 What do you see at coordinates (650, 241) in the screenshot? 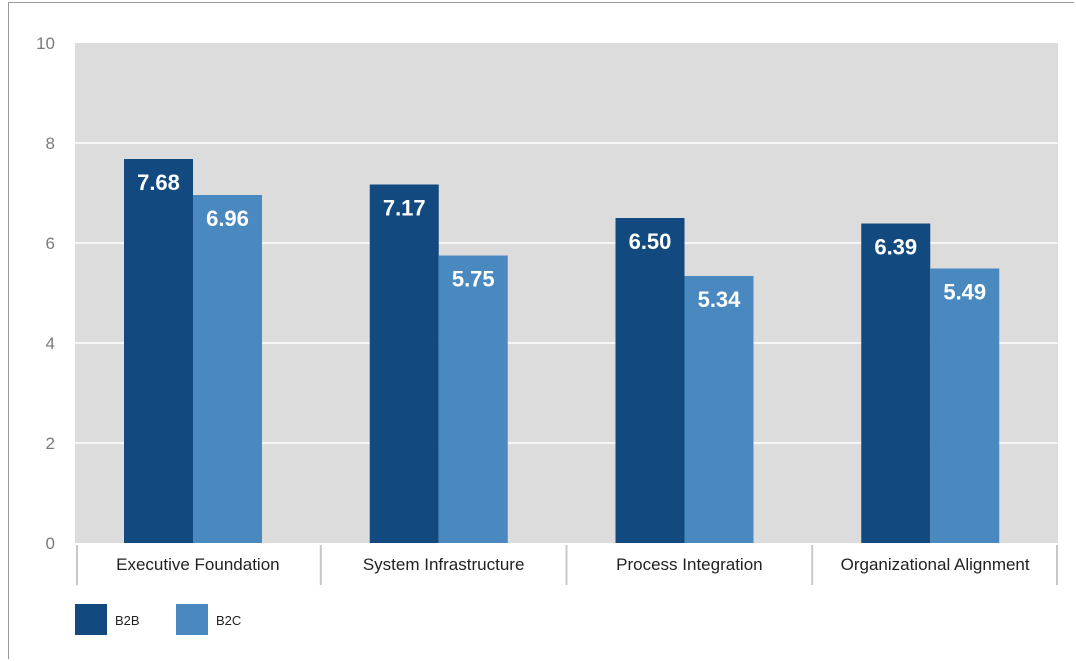
I see `data-label: 6.50` at bounding box center [650, 241].